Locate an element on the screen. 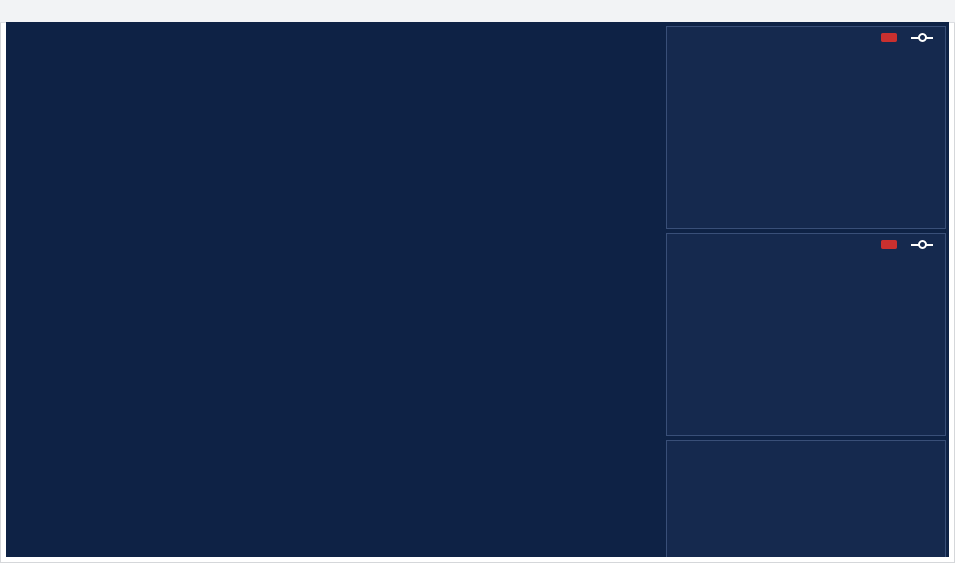 Image resolution: width=955 pixels, height=563 pixels. pig-sales-price-card is located at coordinates (806, 127).